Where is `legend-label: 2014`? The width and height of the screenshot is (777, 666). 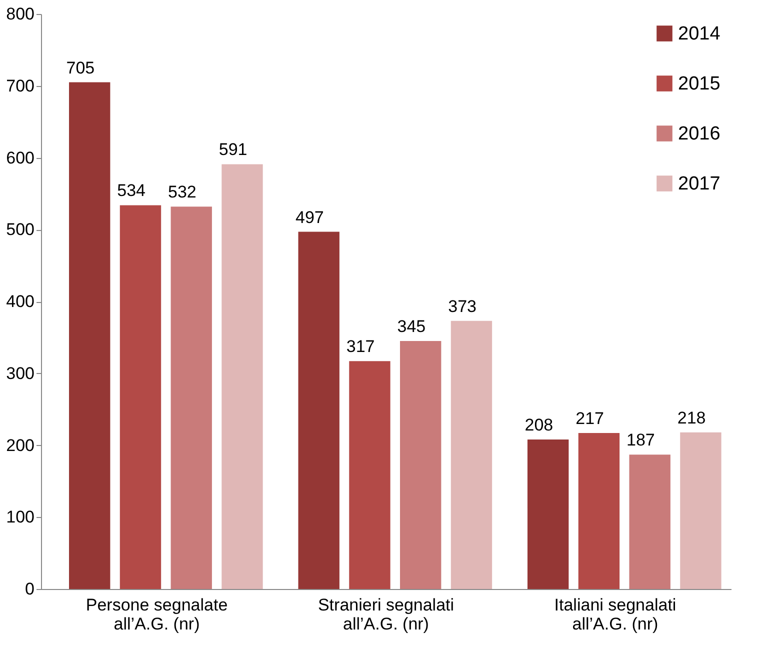 legend-label: 2014 is located at coordinates (699, 34).